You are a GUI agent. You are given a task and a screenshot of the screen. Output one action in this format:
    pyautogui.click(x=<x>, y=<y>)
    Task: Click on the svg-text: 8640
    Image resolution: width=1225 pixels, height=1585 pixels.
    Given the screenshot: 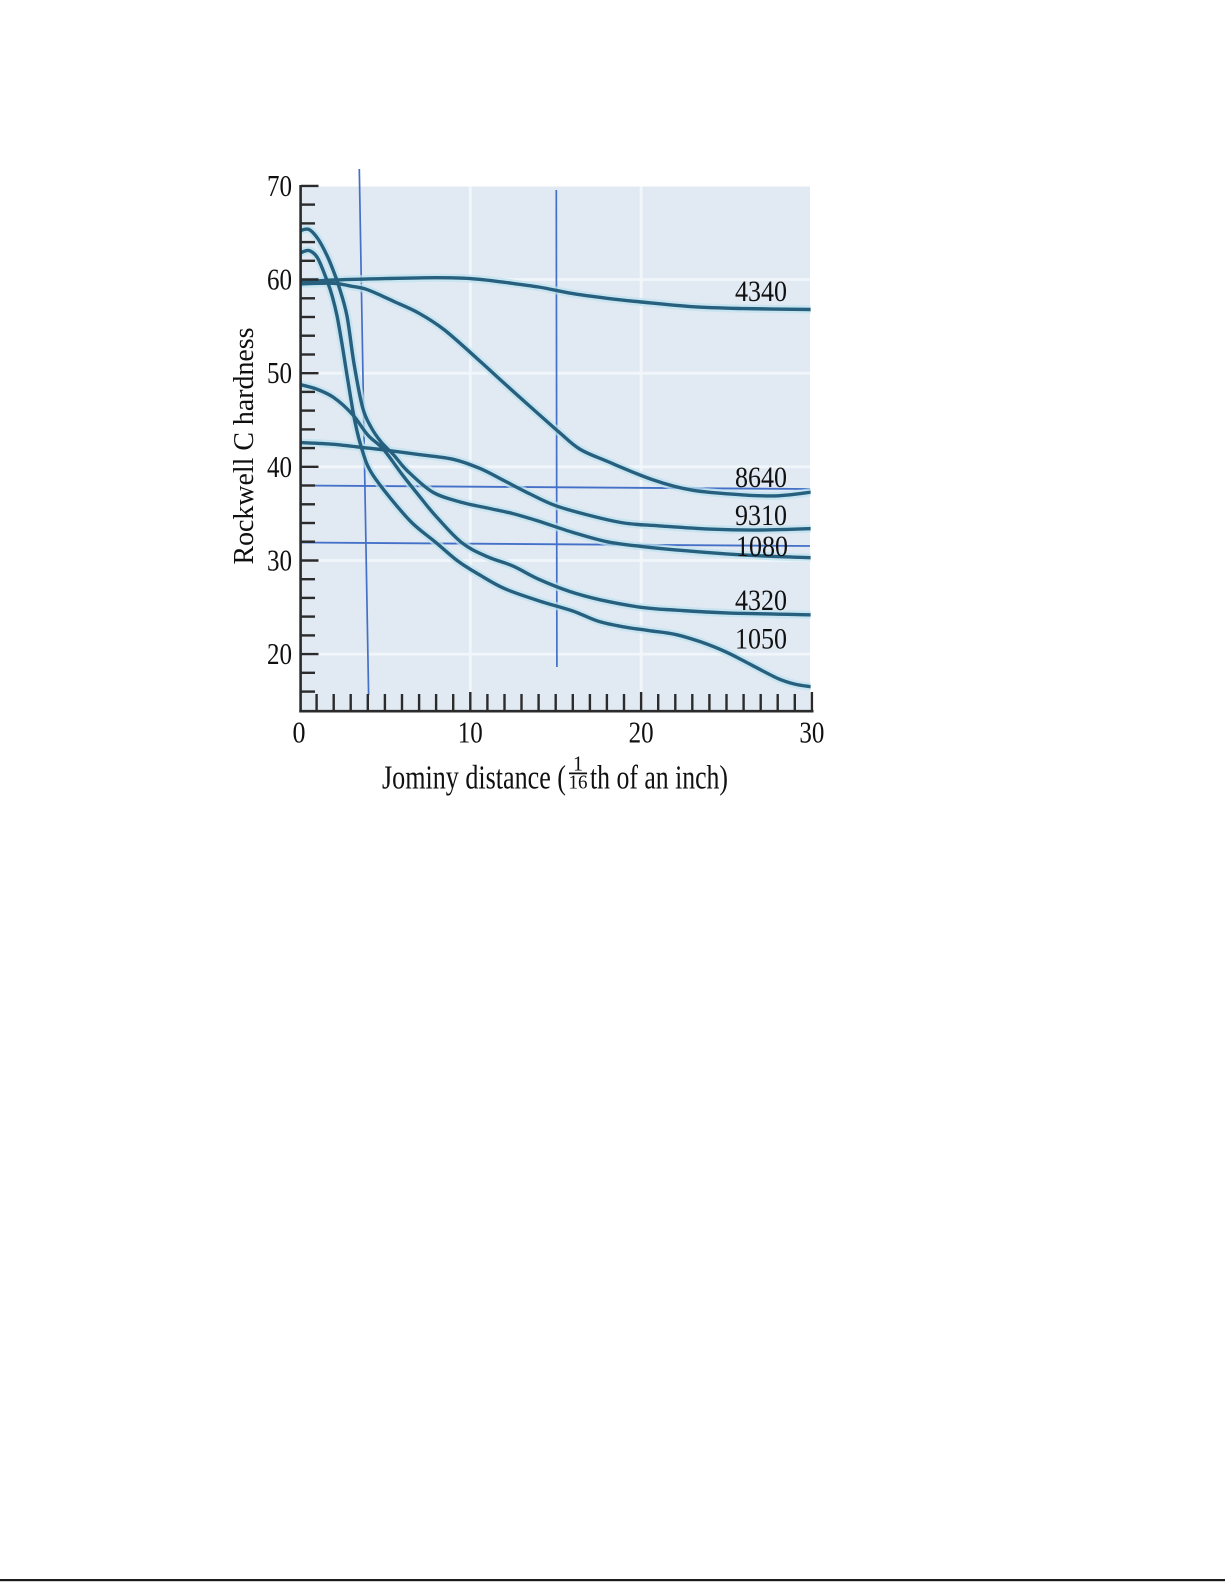 What is the action you would take?
    pyautogui.click(x=761, y=477)
    